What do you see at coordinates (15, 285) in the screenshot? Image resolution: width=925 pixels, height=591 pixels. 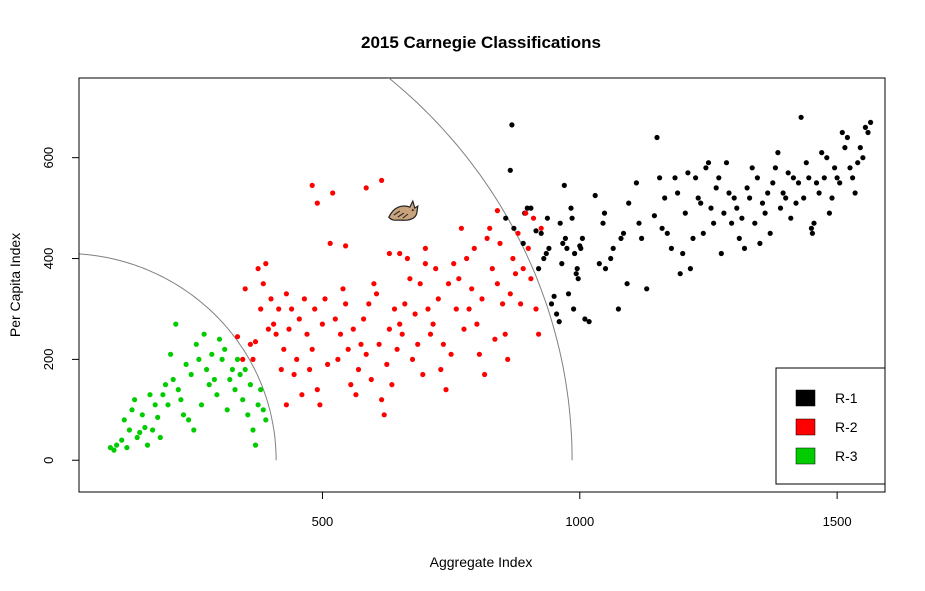 I see `y-axis-label: Per Capita Index` at bounding box center [15, 285].